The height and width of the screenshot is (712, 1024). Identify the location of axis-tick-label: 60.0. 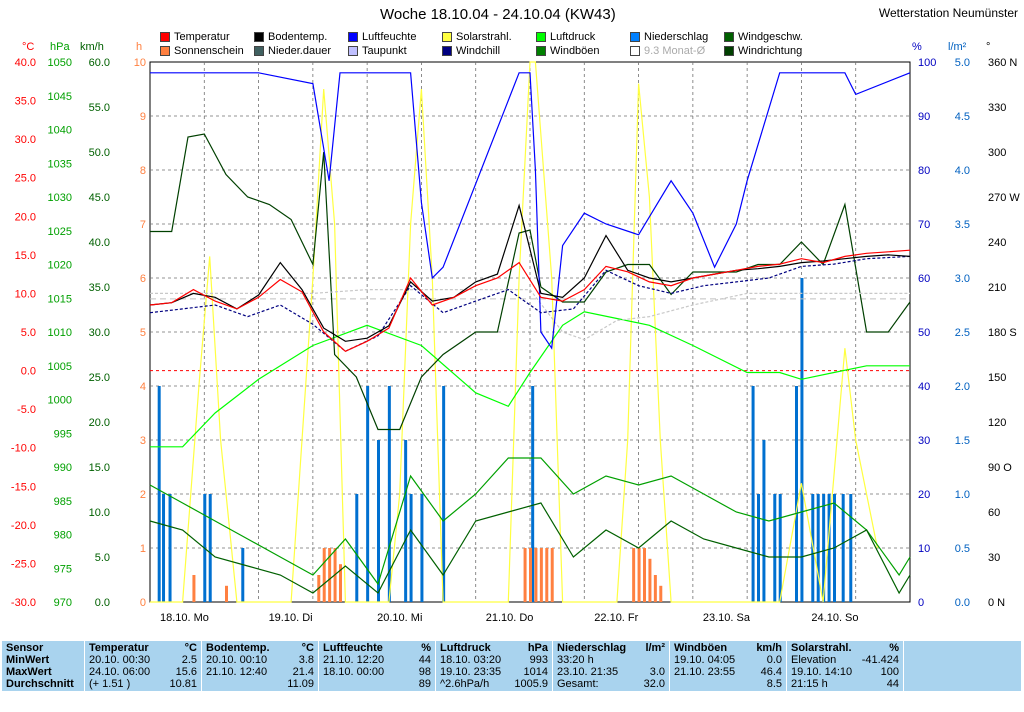
(99, 63).